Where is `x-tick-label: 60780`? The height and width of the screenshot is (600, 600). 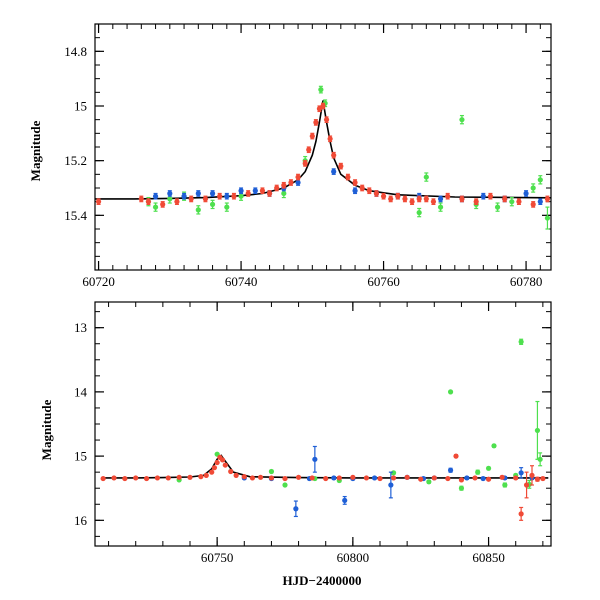 x-tick-label: 60780 is located at coordinates (526, 281).